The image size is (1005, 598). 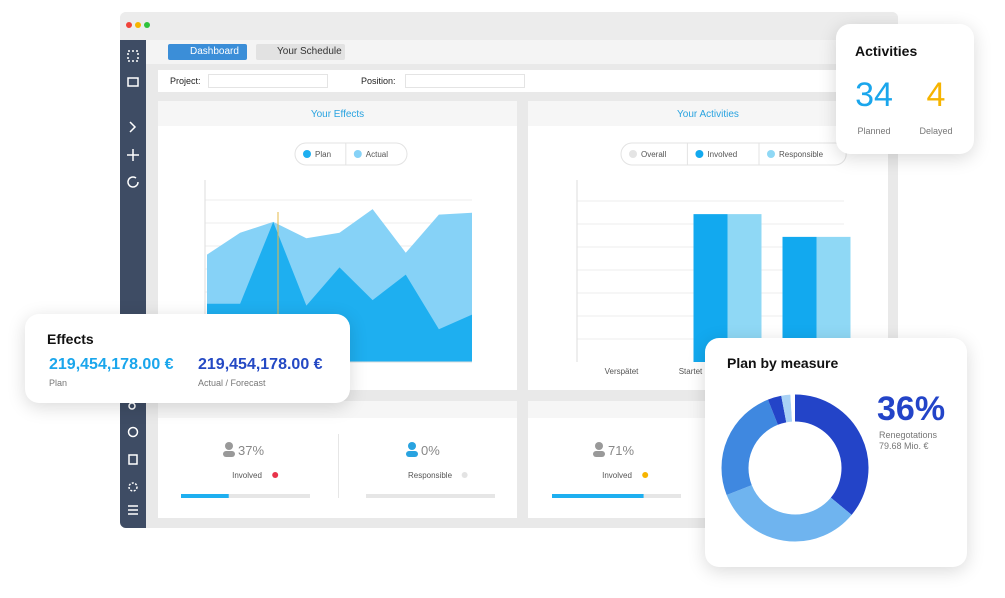 What do you see at coordinates (133, 182) in the screenshot?
I see `refresh-icon` at bounding box center [133, 182].